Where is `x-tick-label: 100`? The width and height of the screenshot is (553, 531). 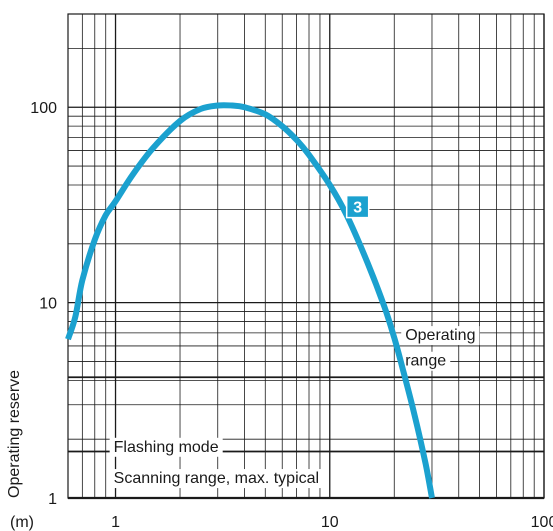 x-tick-label: 100 is located at coordinates (542, 522).